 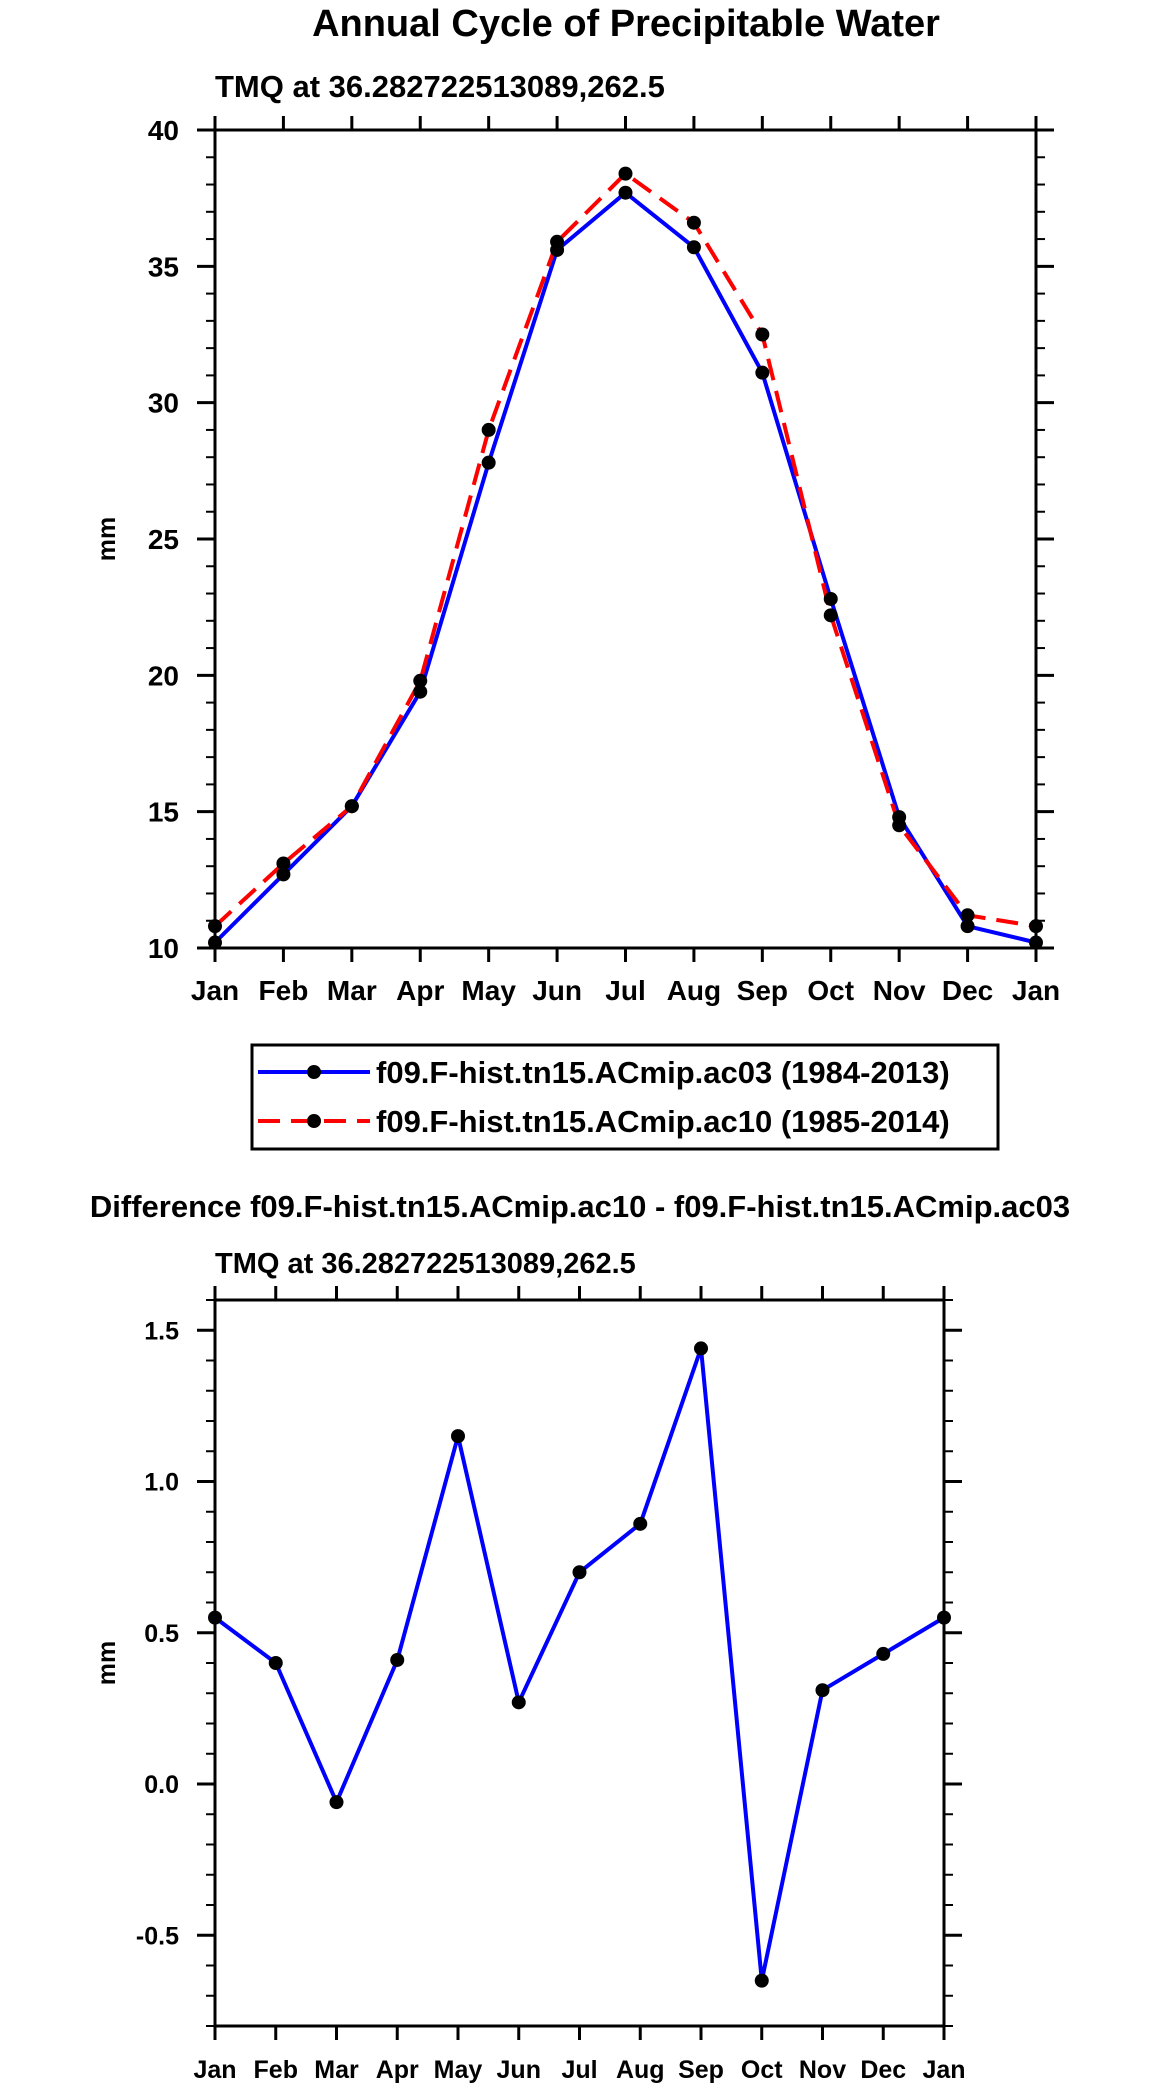 I want to click on chart2-subtitle: TMQ at 36.282722513089,262.5, so click(x=425, y=1264).